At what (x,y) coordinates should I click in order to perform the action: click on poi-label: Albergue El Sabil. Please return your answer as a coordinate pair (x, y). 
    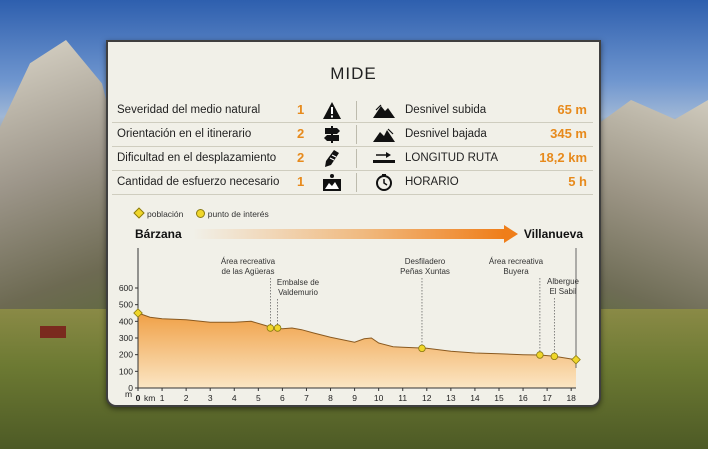
    Looking at the image, I should click on (563, 286).